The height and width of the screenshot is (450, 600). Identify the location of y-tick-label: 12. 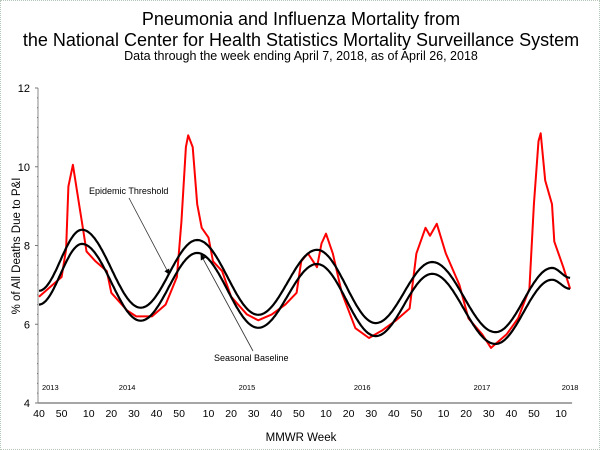
(24, 89).